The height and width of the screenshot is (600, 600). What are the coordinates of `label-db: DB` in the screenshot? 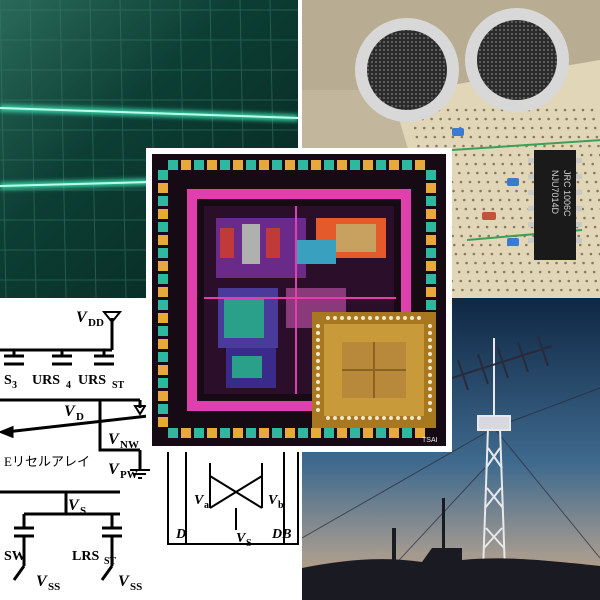 It's located at (281, 534).